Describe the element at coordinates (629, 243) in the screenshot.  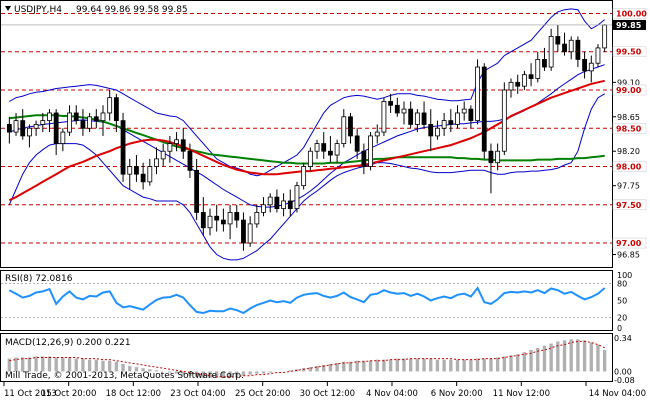
I see `level-label: 97.00` at that location.